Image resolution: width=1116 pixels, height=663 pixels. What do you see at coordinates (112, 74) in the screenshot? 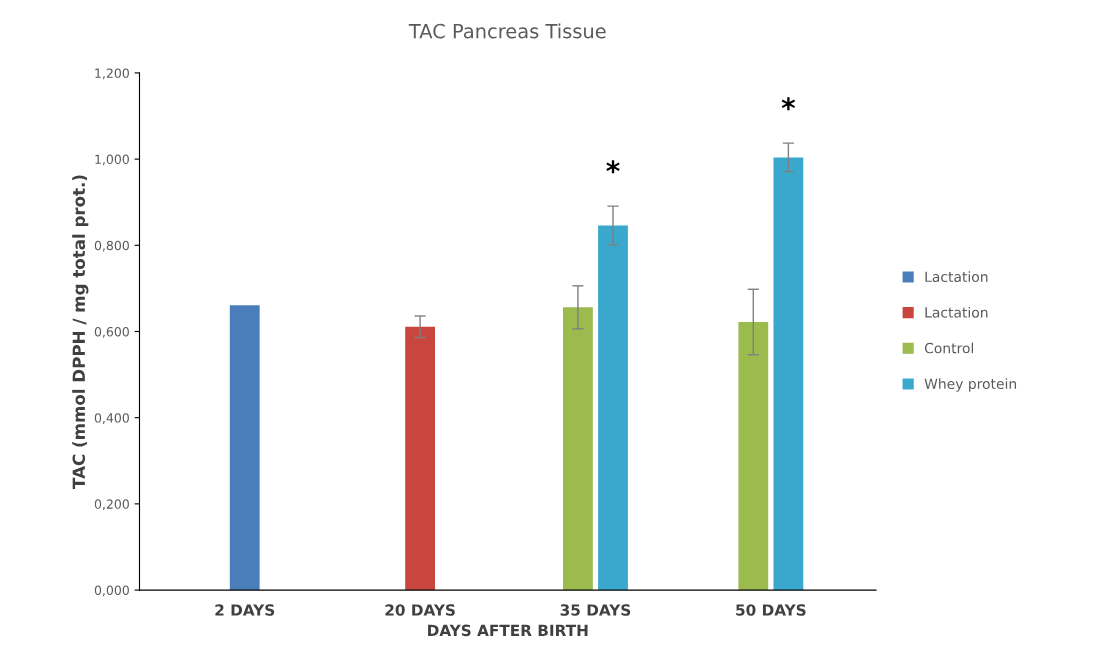
I see `y-tick-label: 1,200` at bounding box center [112, 74].